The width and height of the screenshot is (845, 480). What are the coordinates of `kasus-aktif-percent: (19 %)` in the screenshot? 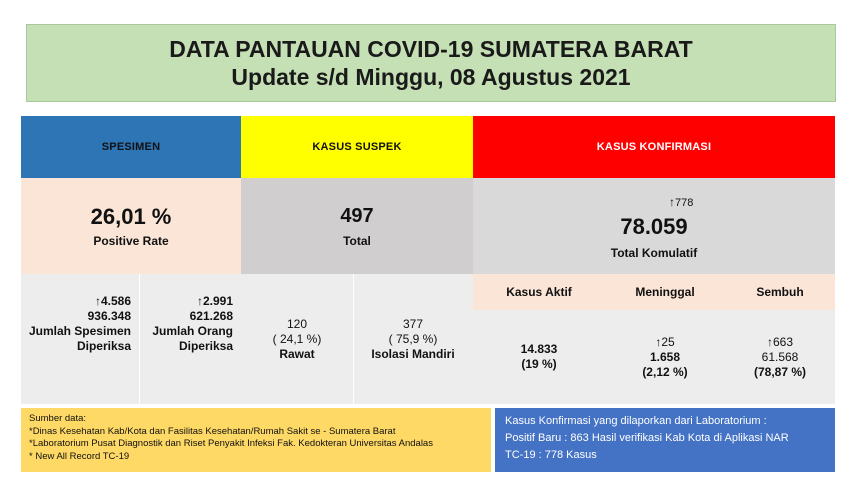 It's located at (539, 364).